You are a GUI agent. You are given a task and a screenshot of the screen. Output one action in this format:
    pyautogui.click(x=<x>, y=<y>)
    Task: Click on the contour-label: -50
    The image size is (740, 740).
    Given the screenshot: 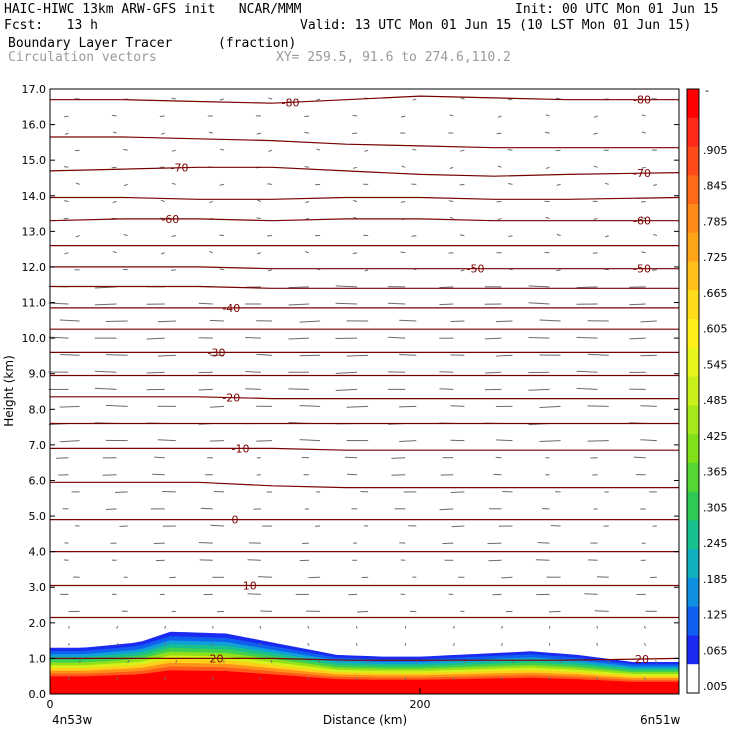 What is the action you would take?
    pyautogui.click(x=642, y=269)
    